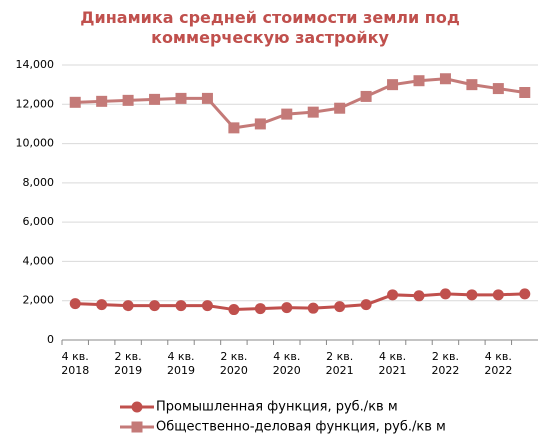 The height and width of the screenshot is (434, 539). What do you see at coordinates (75, 363) in the screenshot?
I see `x-tick-label: 4 кв. 2018` at bounding box center [75, 363].